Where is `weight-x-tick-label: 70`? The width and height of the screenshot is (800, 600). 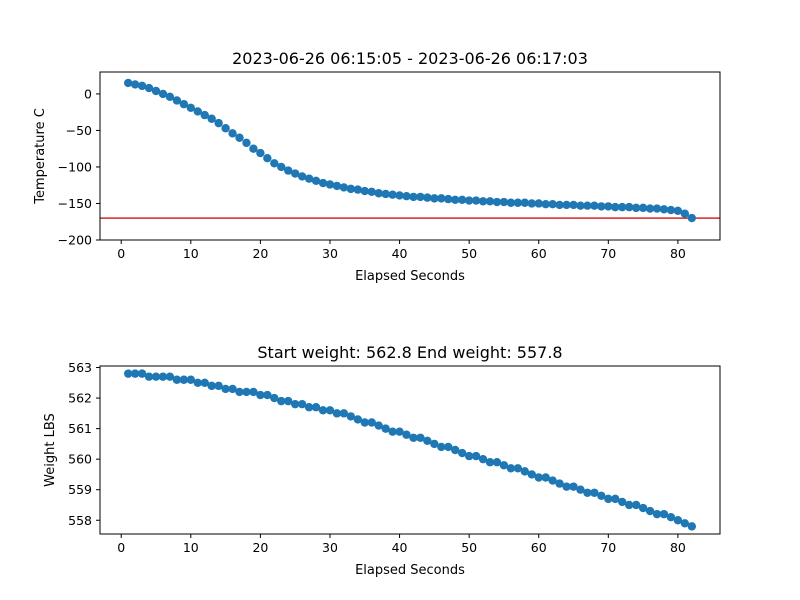 weight-x-tick-label: 70 is located at coordinates (608, 547).